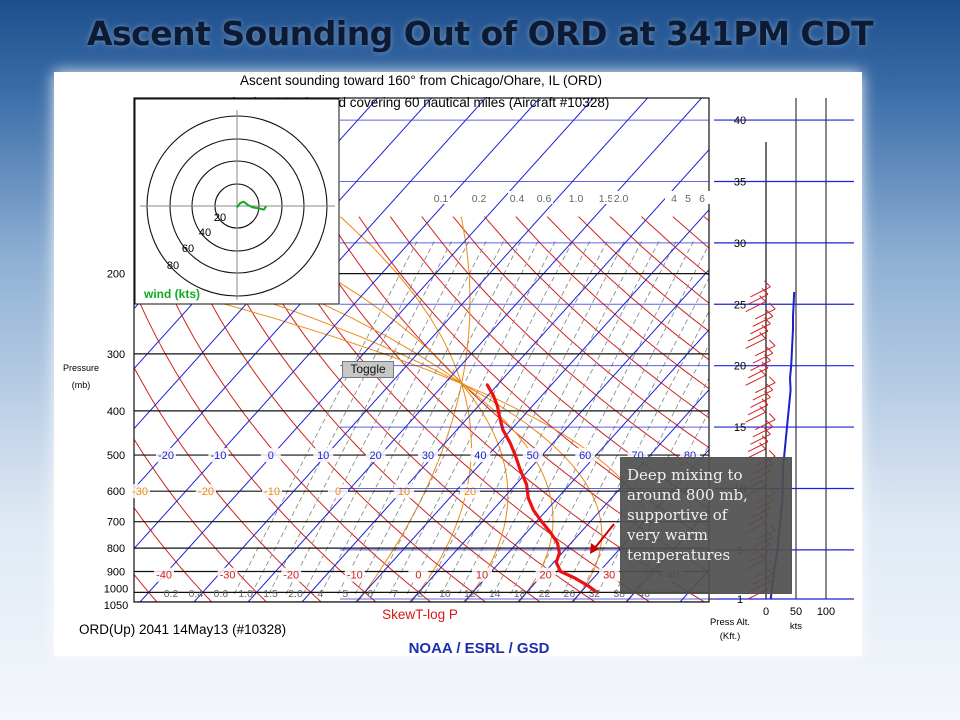  I want to click on isotherm-line, so click(81, 350).